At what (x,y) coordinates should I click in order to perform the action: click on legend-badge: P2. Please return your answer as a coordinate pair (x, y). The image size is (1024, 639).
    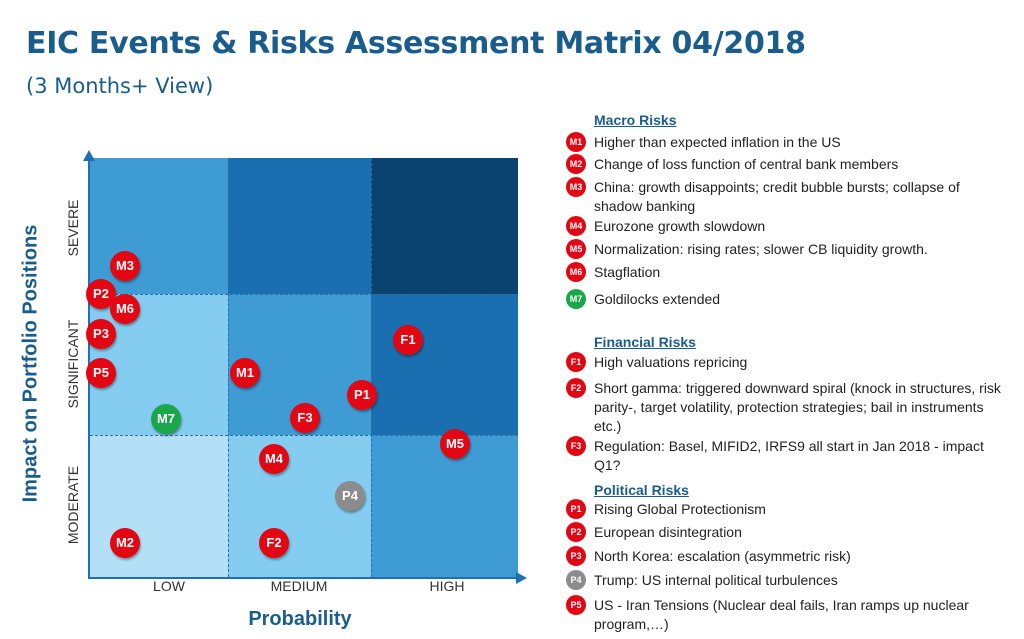
    Looking at the image, I should click on (576, 532).